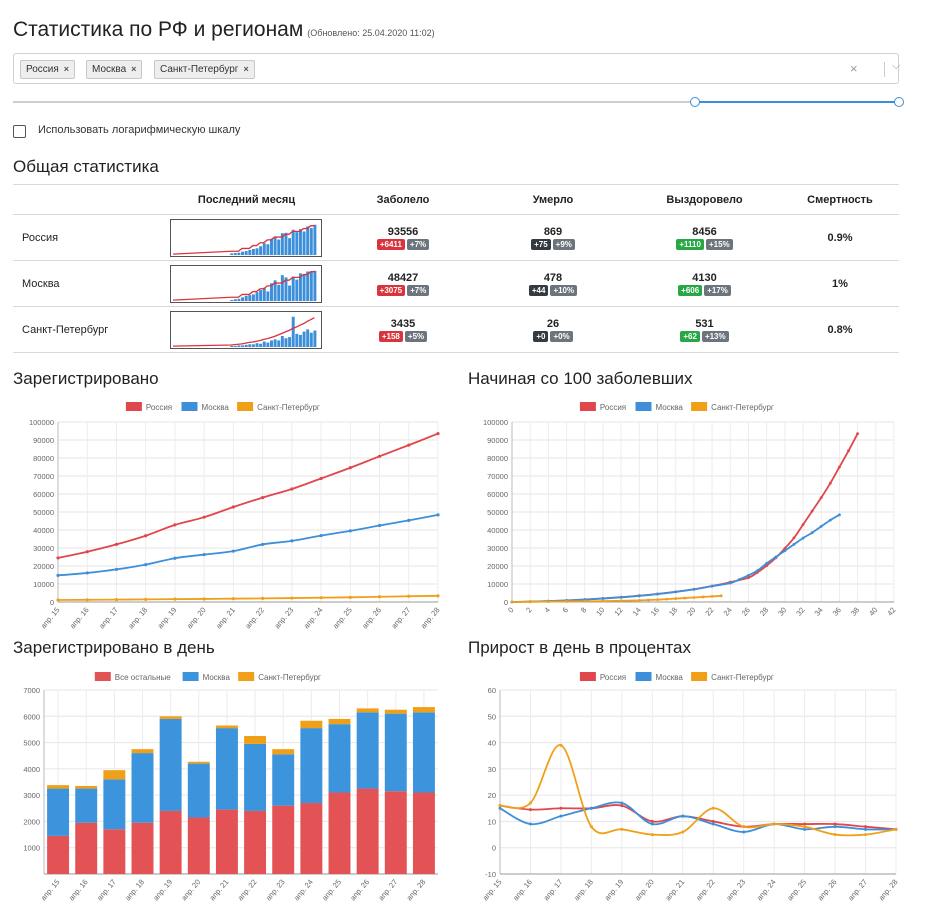  Describe the element at coordinates (303, 890) in the screenshot. I see `x-tick-label: апр. 24` at that location.